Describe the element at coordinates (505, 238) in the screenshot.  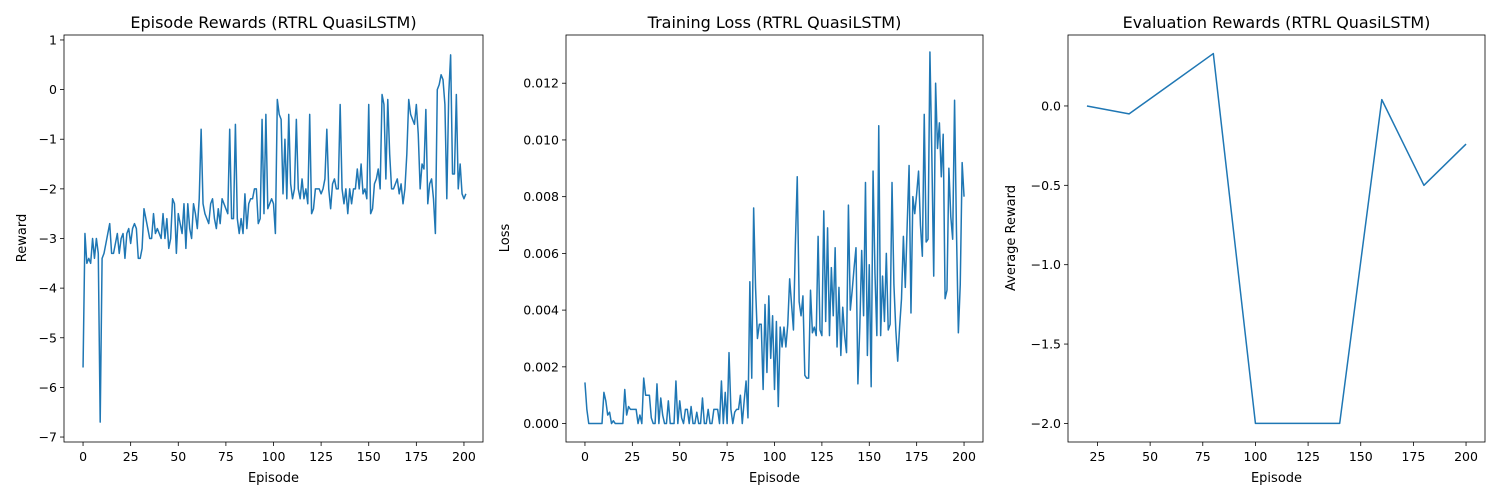
I see `y-axis-label: Loss` at that location.